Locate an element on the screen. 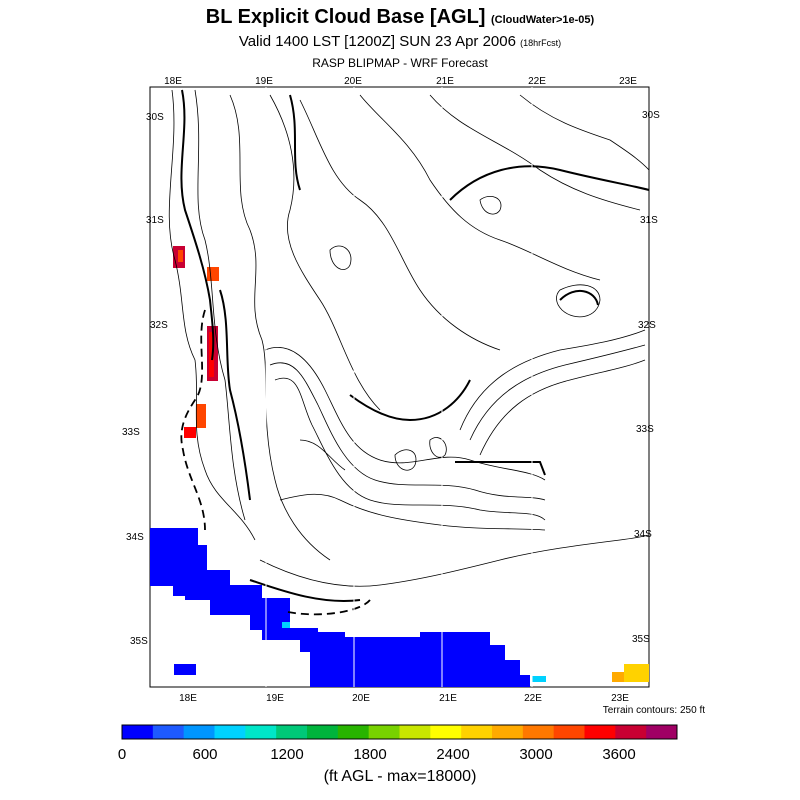 The width and height of the screenshot is (800, 800). colorbar-tick-labels: 0 600 1200 1800 2400 3000 3600 is located at coordinates (377, 754).